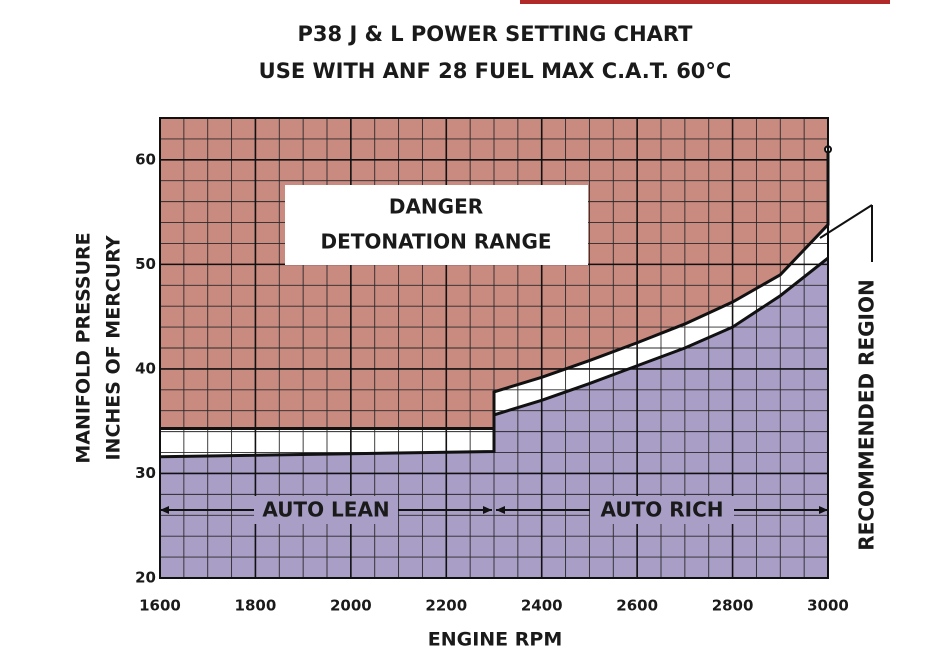 The image size is (926, 669). I want to click on danger-label: DANGER, so click(436, 207).